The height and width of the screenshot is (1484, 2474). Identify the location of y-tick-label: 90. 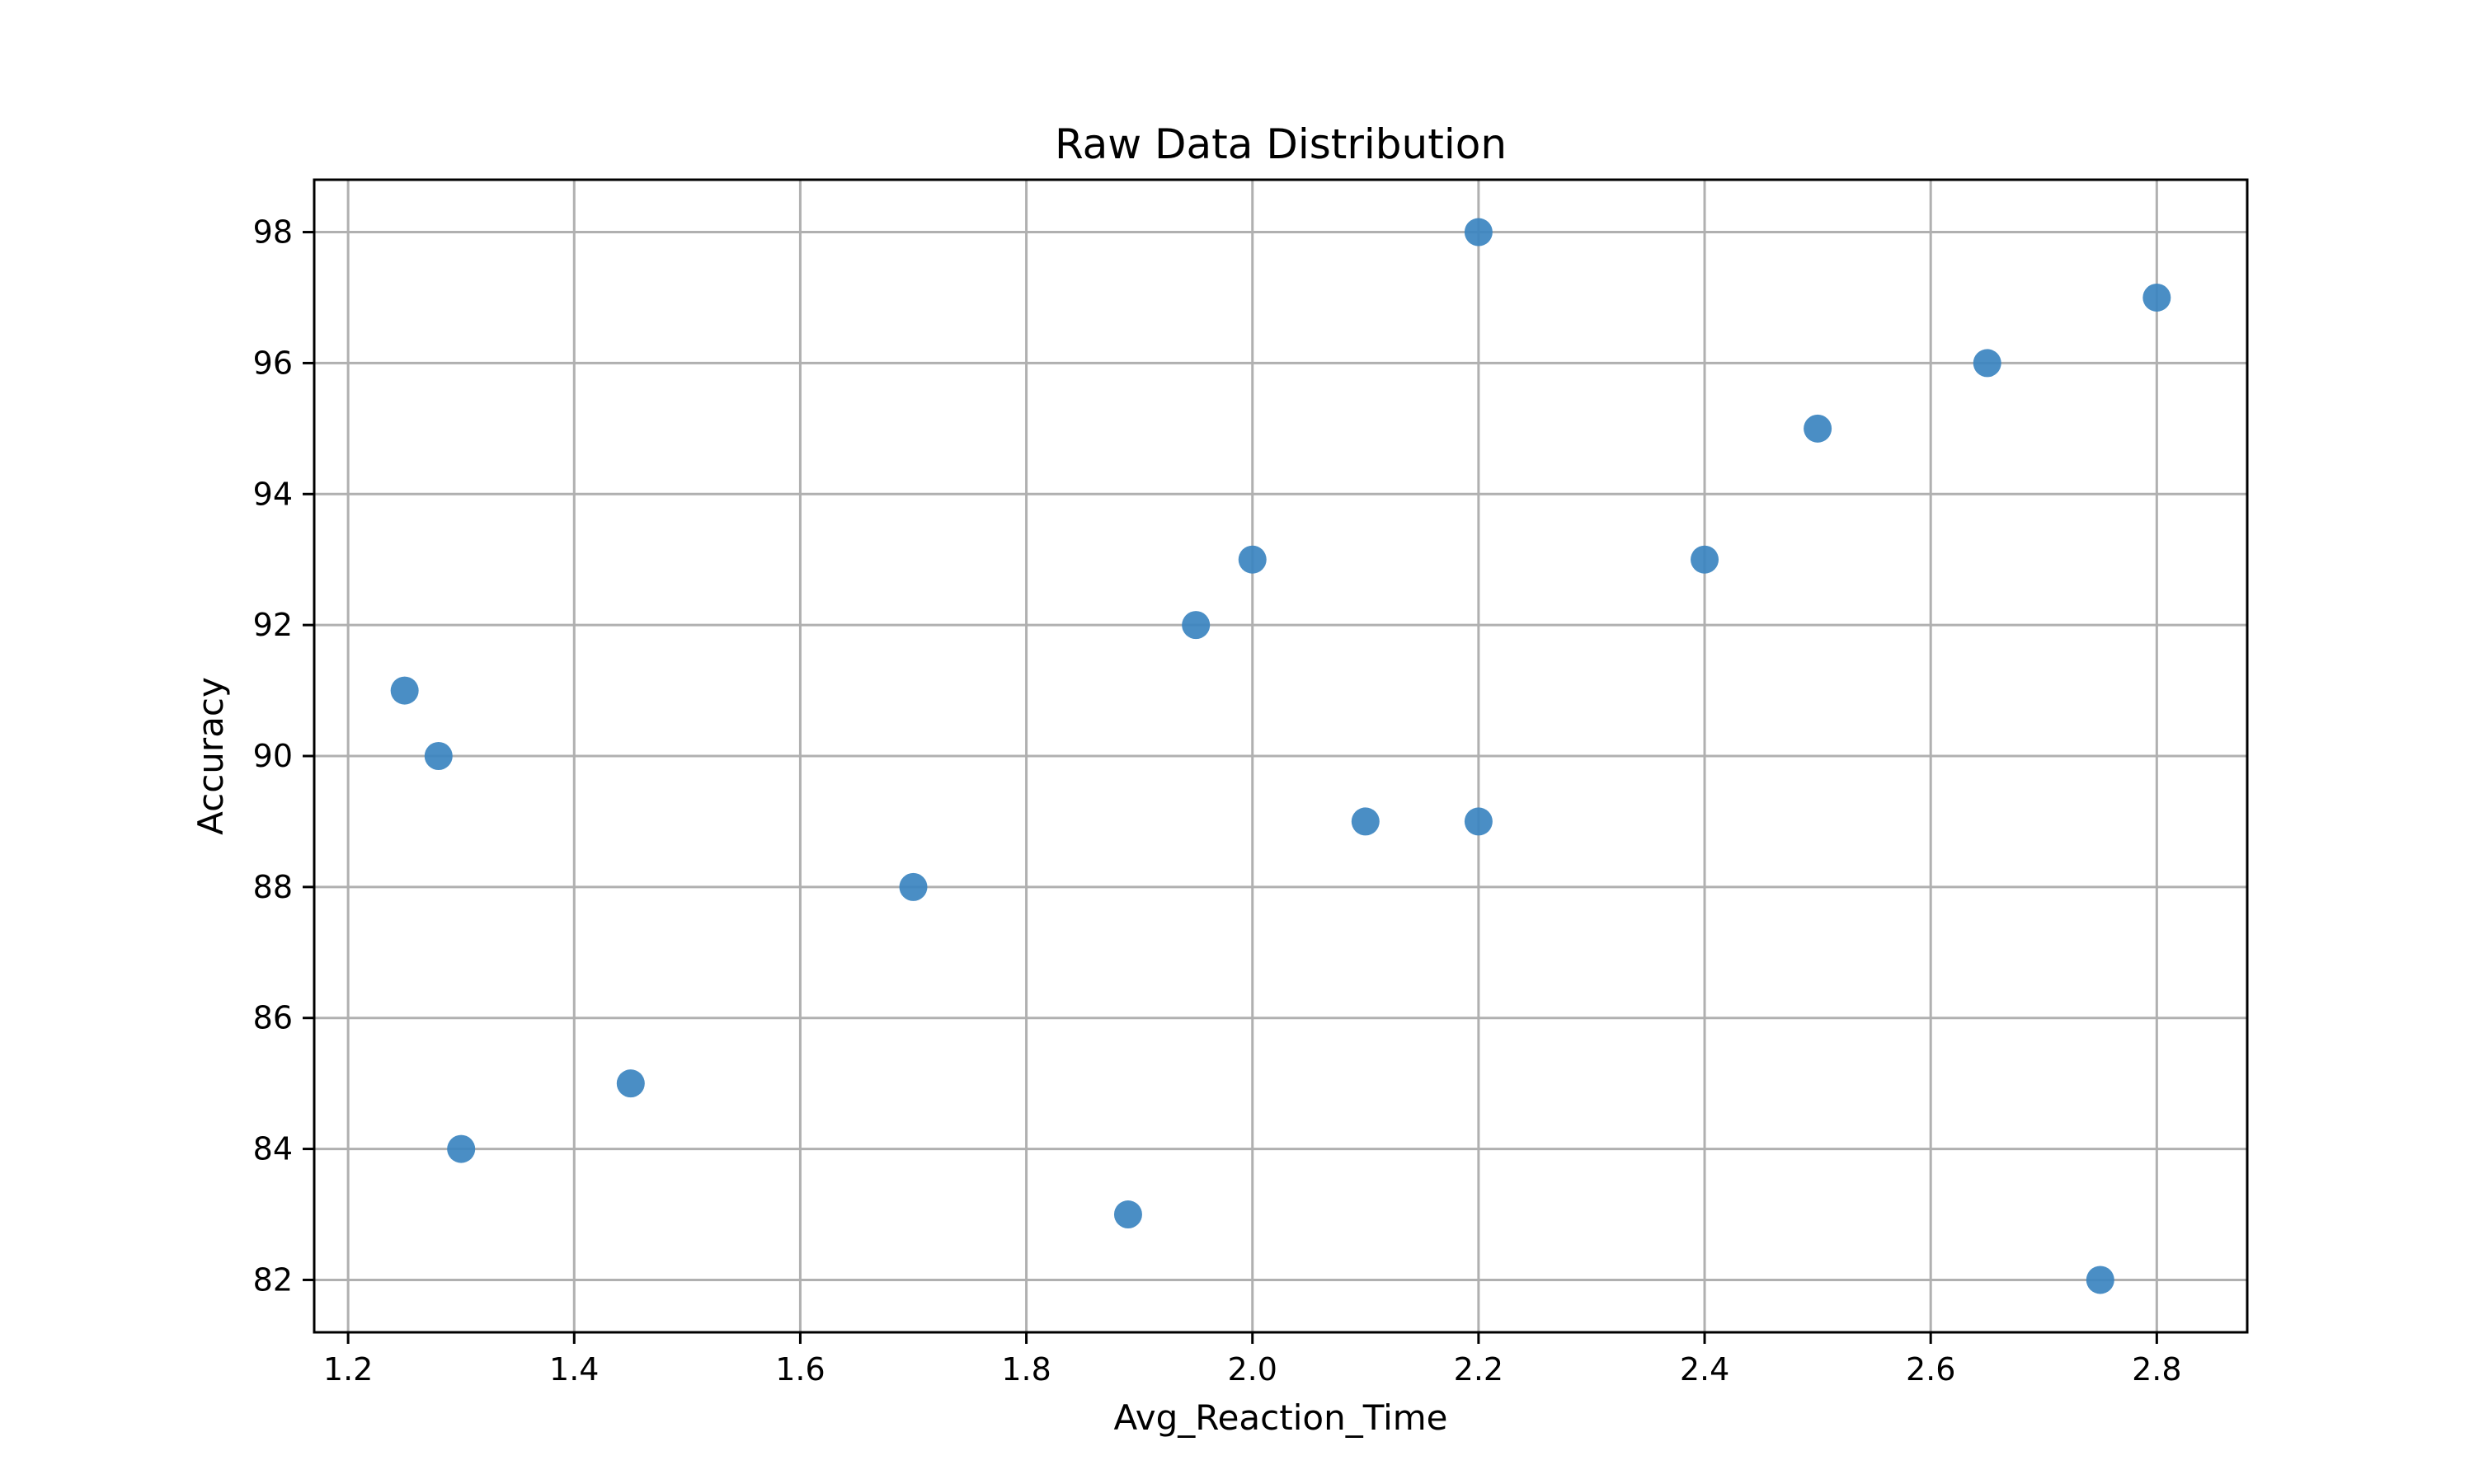
(273, 756).